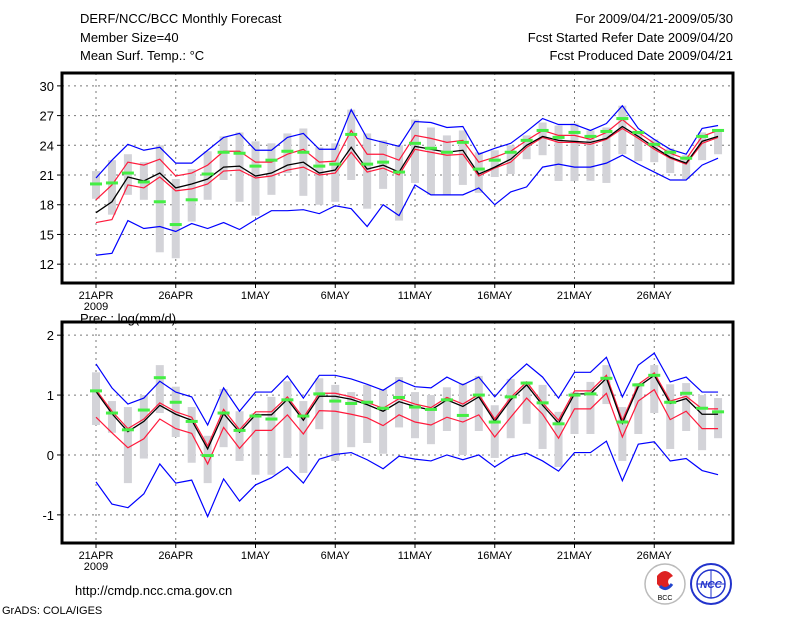 This screenshot has height=618, width=800. Describe the element at coordinates (50, 455) in the screenshot. I see `y-tick-label: 0` at that location.